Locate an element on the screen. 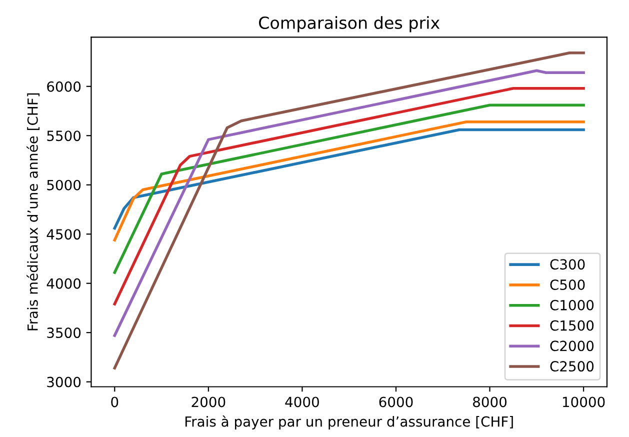 This screenshot has height=437, width=629. y-tick-label: 5500 is located at coordinates (64, 136).